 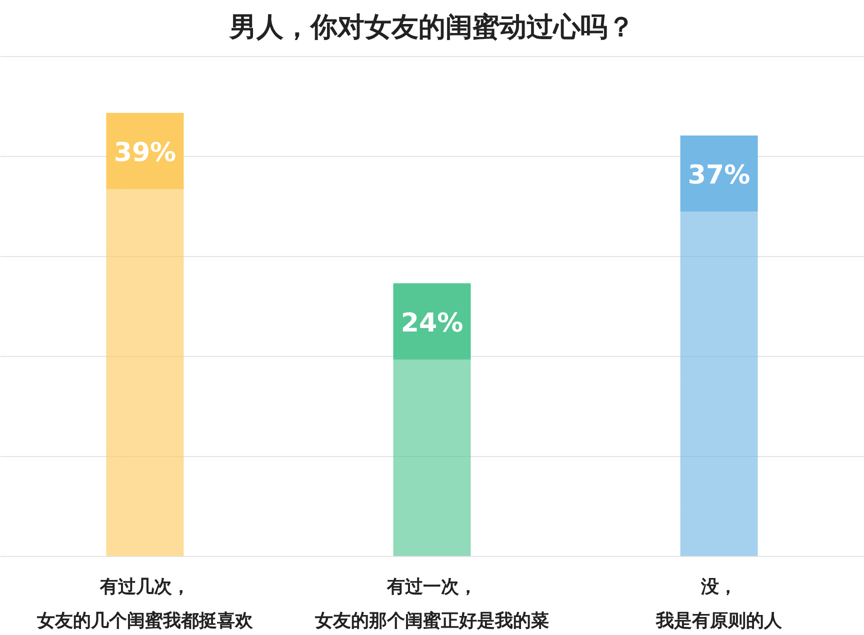 I want to click on chart-title: 男人，你对女友的闺蜜动过心吗？, so click(x=431, y=27).